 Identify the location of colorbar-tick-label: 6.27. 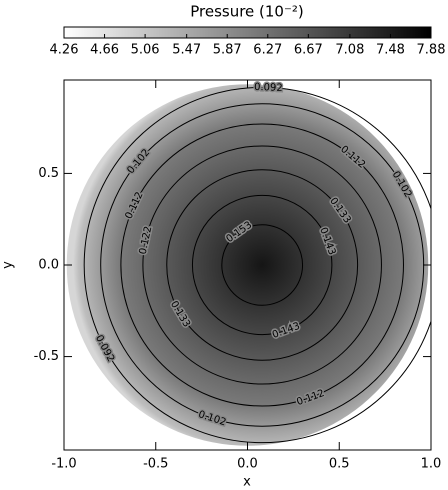
(267, 50).